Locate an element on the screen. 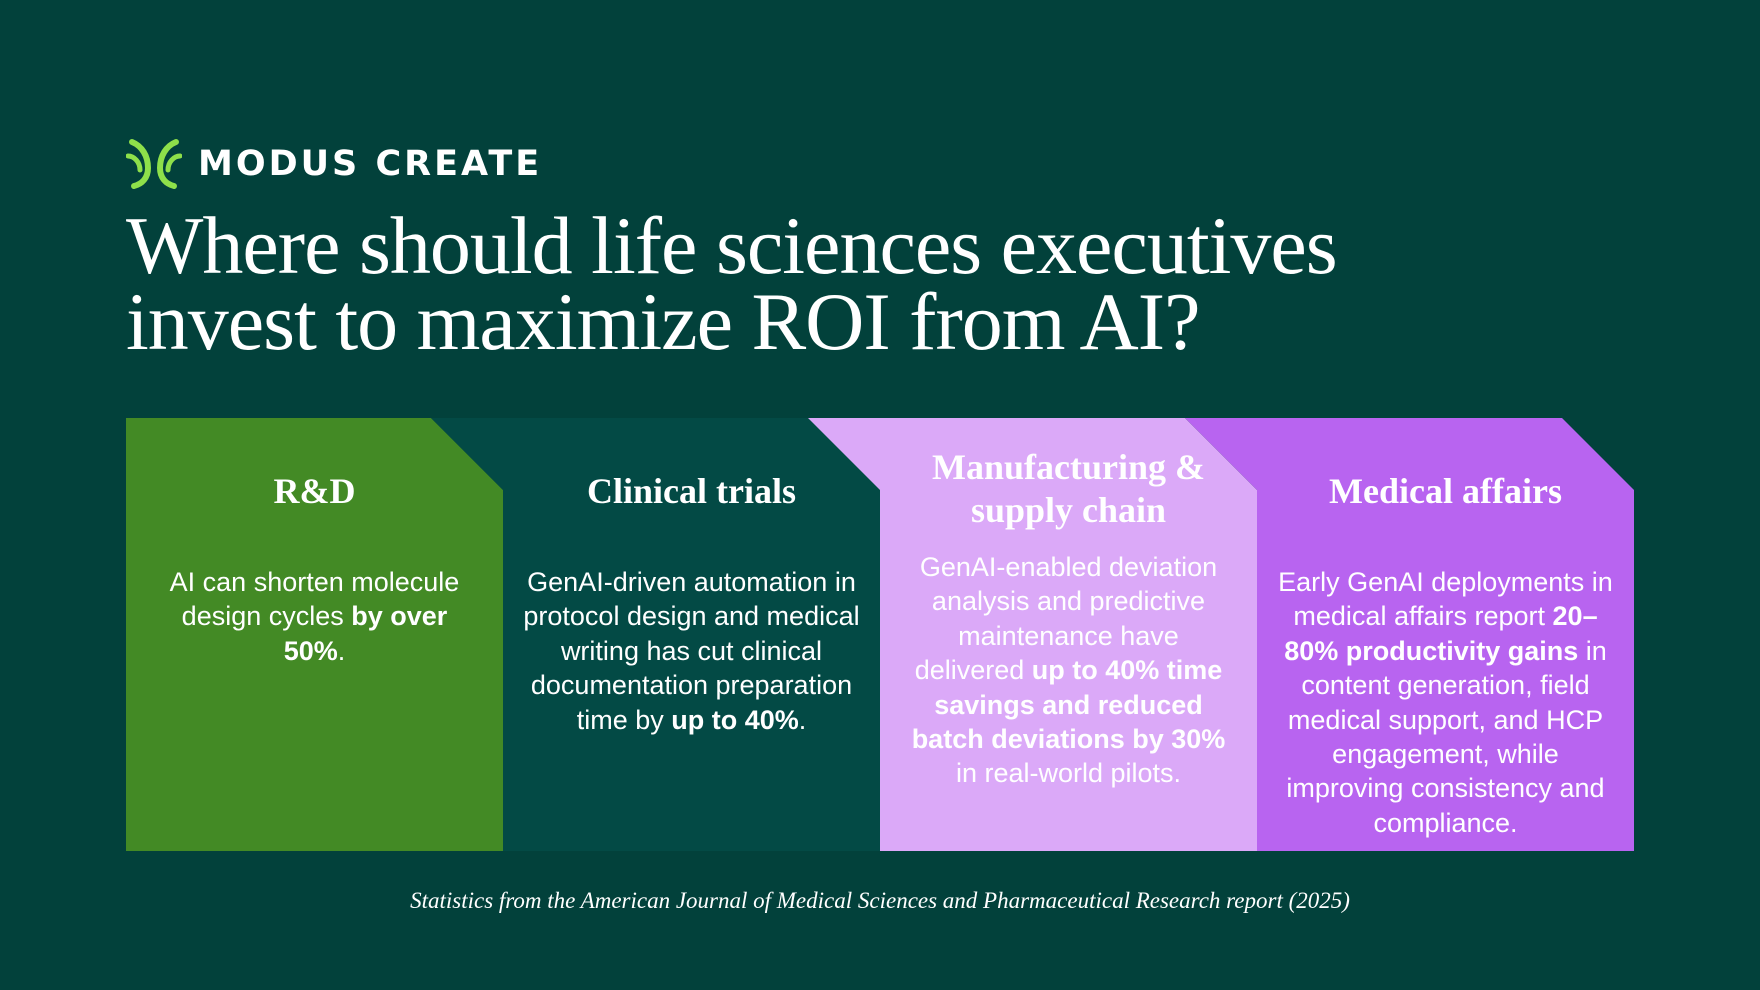 The height and width of the screenshot is (990, 1760). brand-name: MODUS CREATE is located at coordinates (370, 164).